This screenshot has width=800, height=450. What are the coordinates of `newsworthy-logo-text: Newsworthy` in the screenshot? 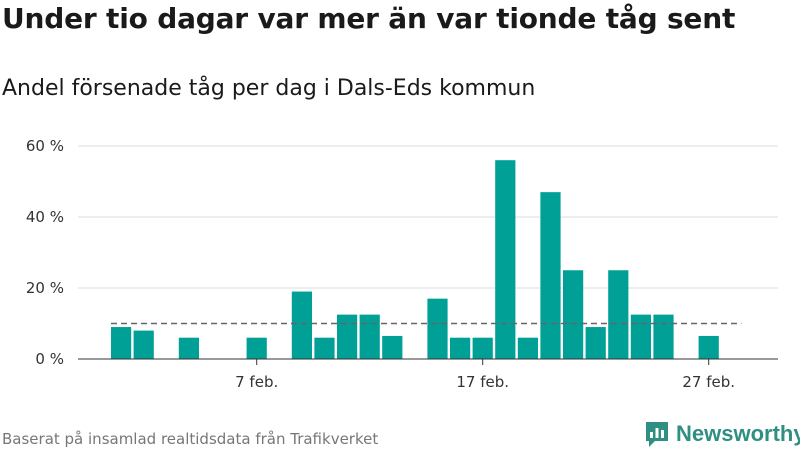 It's located at (738, 433).